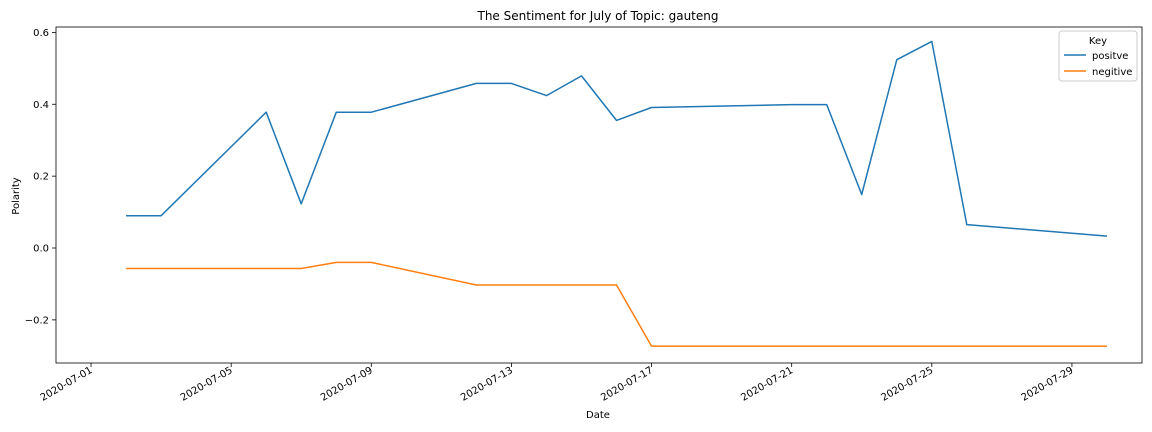  What do you see at coordinates (41, 177) in the screenshot?
I see `y-tick-label: 0.2` at bounding box center [41, 177].